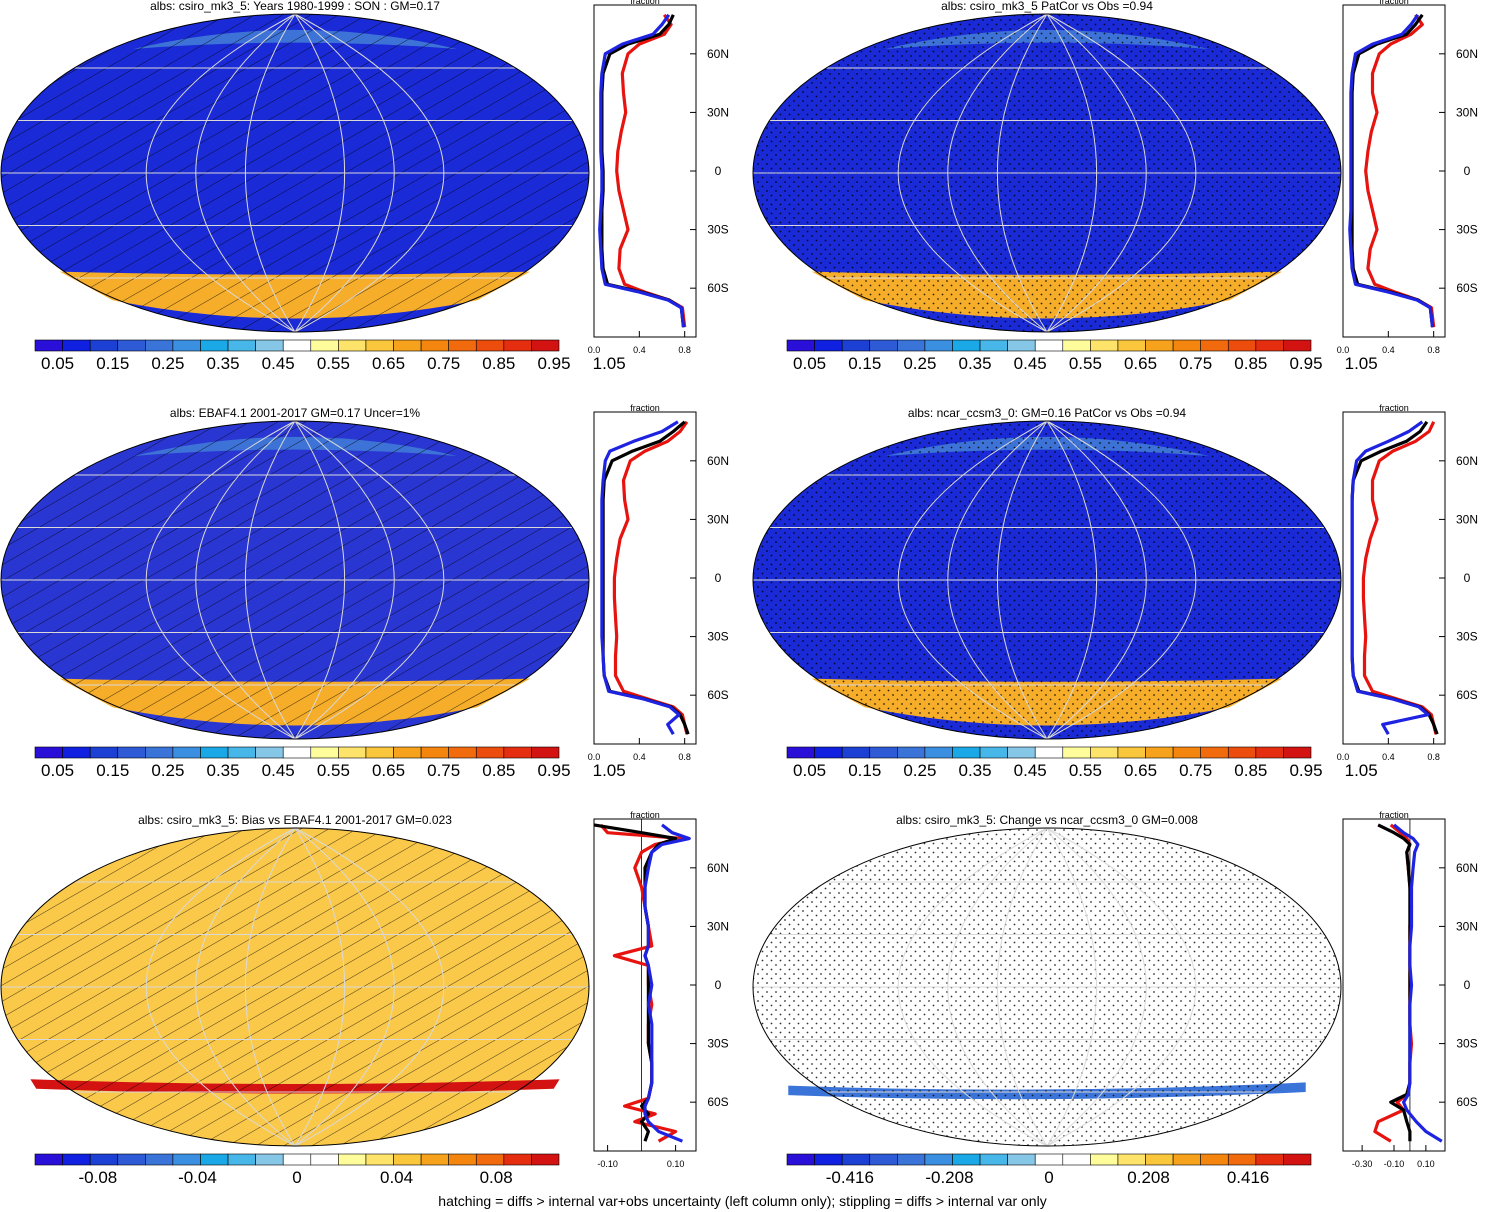  I want to click on colorbar-label: -0.416, so click(850, 1177).